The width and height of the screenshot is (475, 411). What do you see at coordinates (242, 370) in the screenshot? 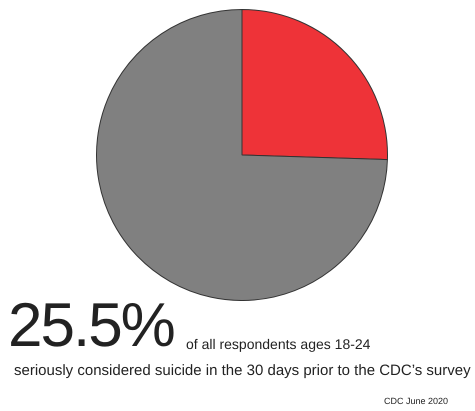
I see `text: seriously considered suicide in the 30 days prior to the CDC’s survey` at bounding box center [242, 370].